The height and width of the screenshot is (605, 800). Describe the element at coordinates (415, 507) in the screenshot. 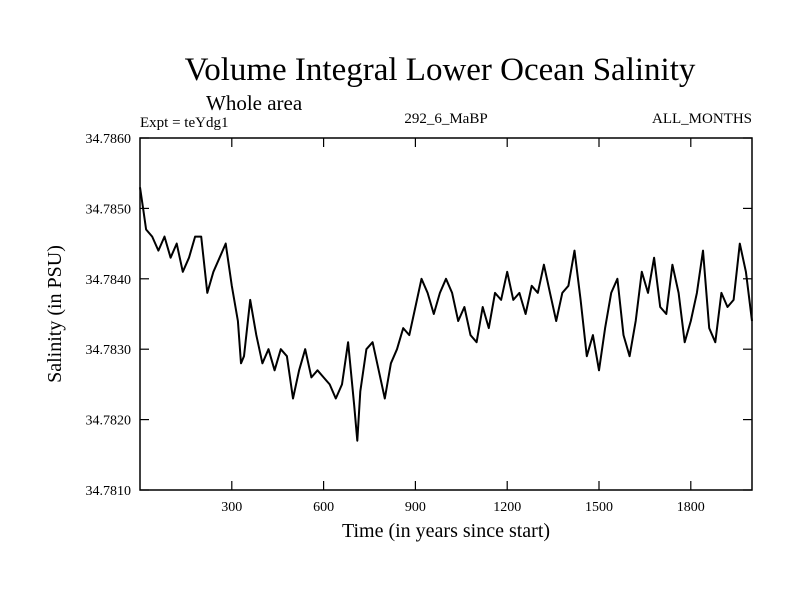

I see `x-tick-label: 900` at that location.